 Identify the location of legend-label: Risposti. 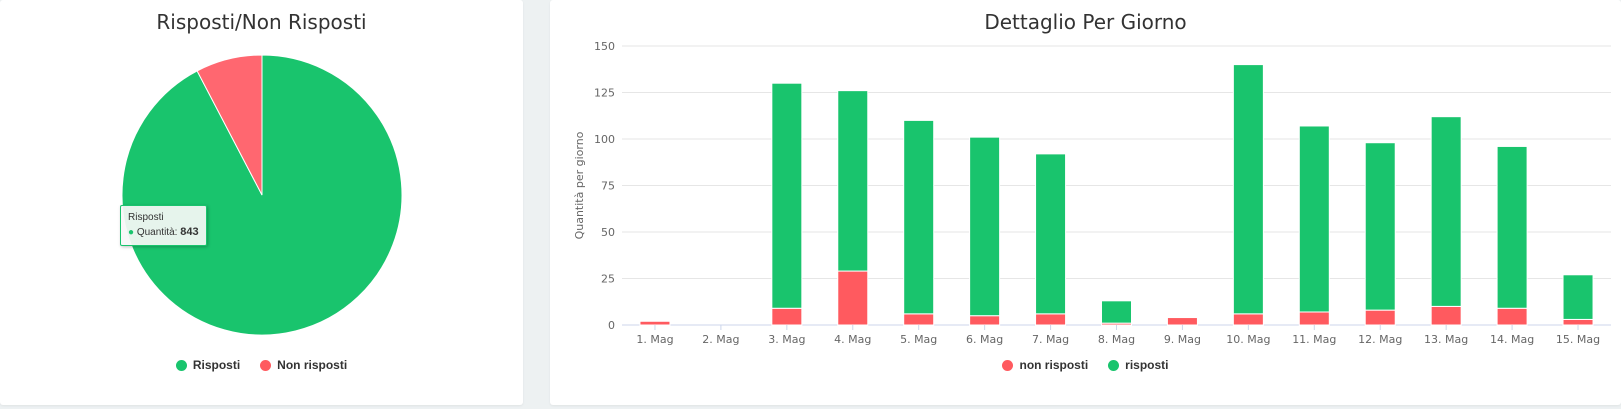
(216, 365).